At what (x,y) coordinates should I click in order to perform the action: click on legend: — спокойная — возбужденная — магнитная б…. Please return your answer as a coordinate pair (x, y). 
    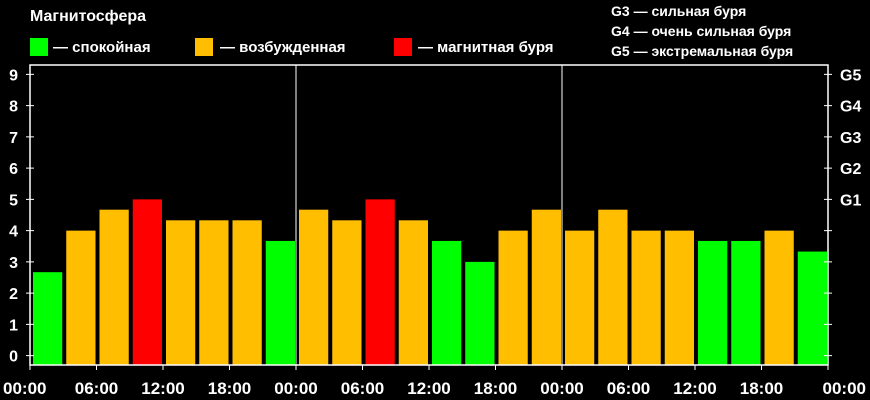
    Looking at the image, I should click on (292, 47).